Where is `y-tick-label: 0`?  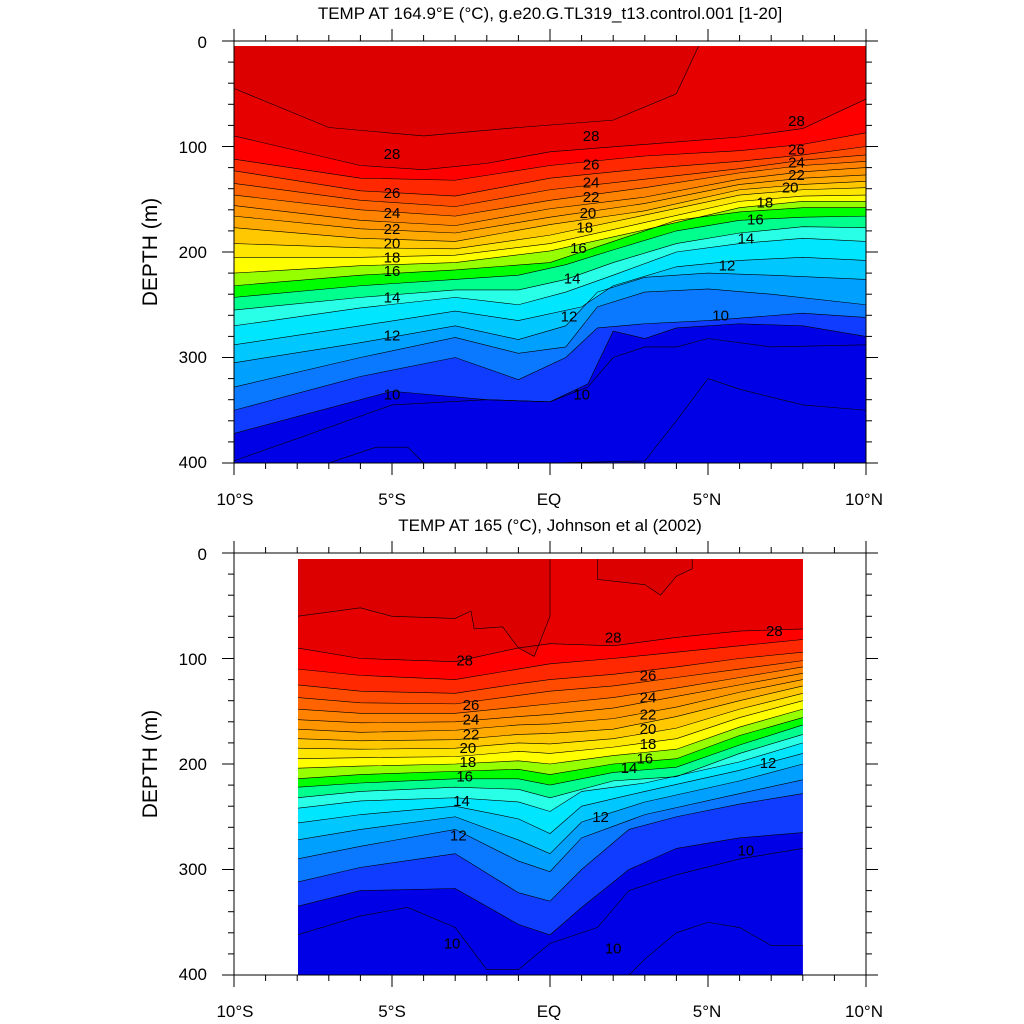 y-tick-label: 0 is located at coordinates (202, 42).